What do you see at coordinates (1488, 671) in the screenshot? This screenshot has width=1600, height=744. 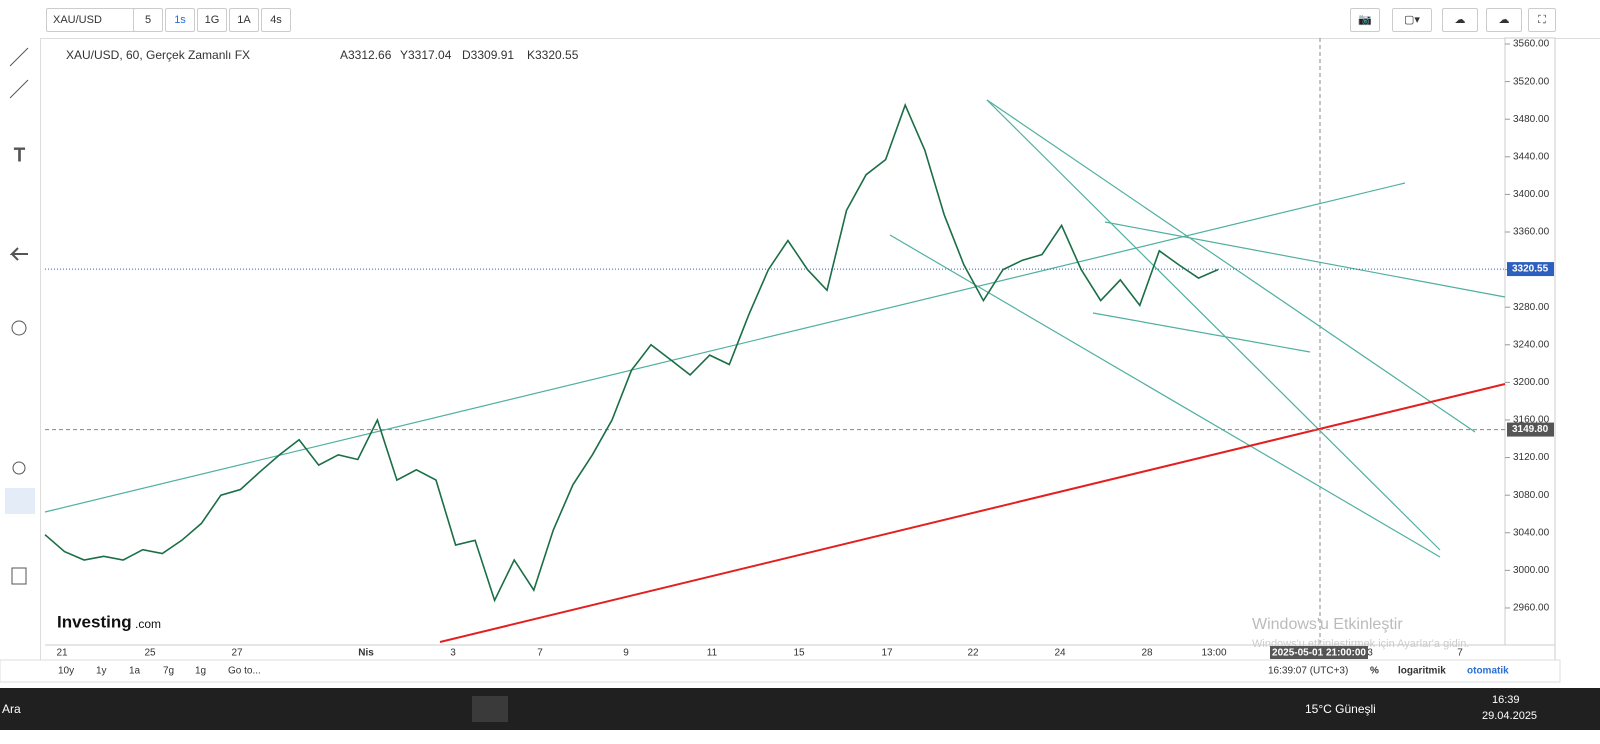 I see `scale-button: otomatik` at bounding box center [1488, 671].